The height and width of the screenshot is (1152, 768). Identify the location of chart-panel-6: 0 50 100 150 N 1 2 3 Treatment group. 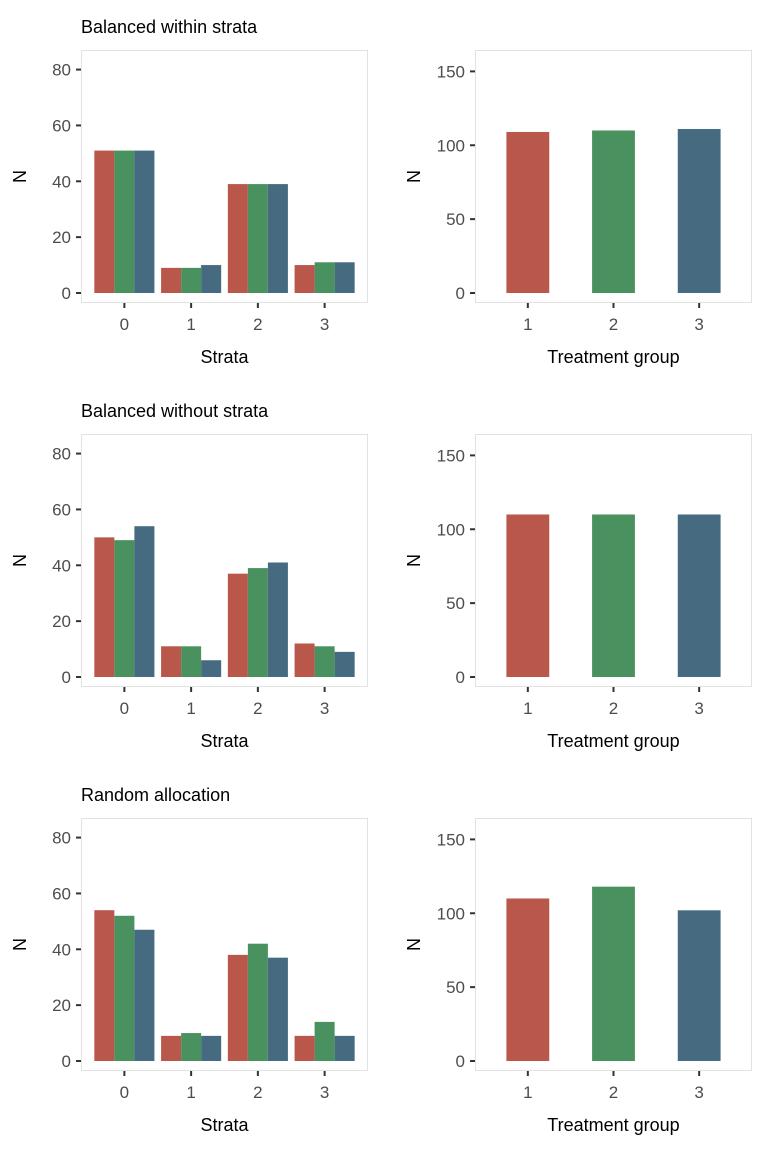
(578, 976).